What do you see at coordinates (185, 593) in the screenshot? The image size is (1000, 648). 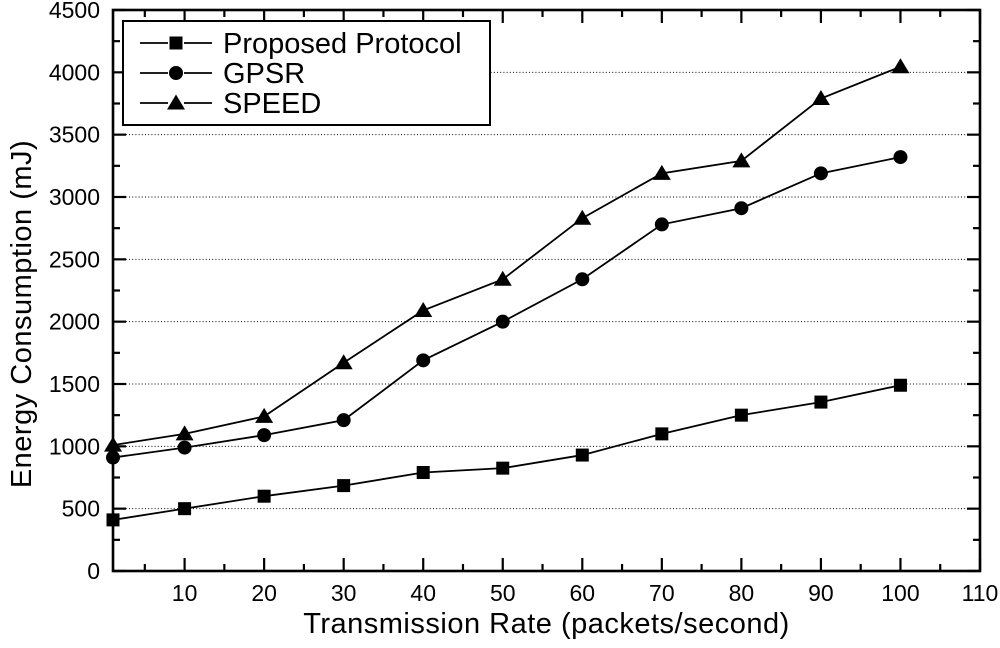 I see `x-tick-label: 10` at bounding box center [185, 593].